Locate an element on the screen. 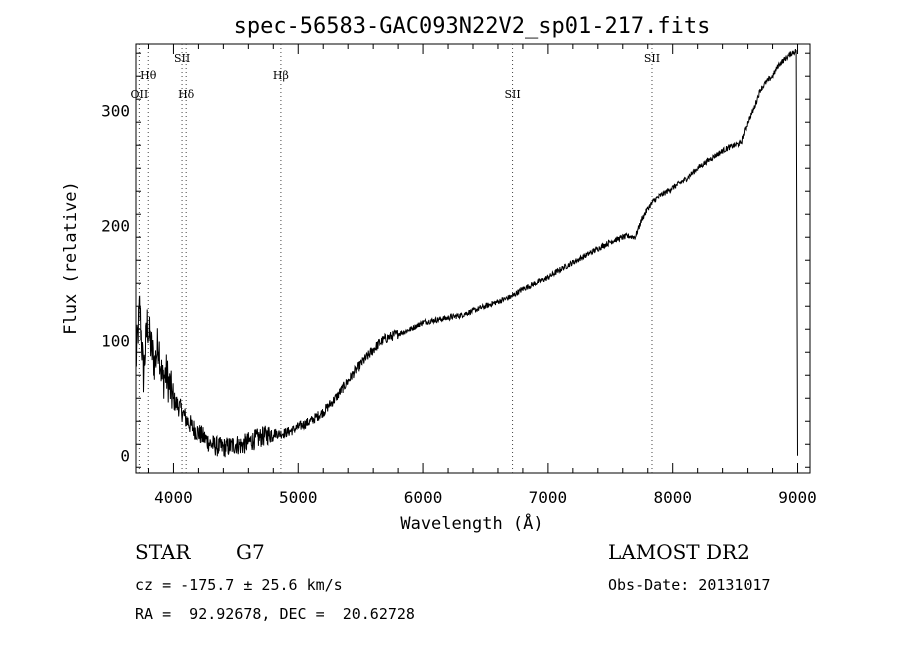 Image resolution: width=900 pixels, height=650 pixels. survey-name: LAMOST DR2 is located at coordinates (679, 552).